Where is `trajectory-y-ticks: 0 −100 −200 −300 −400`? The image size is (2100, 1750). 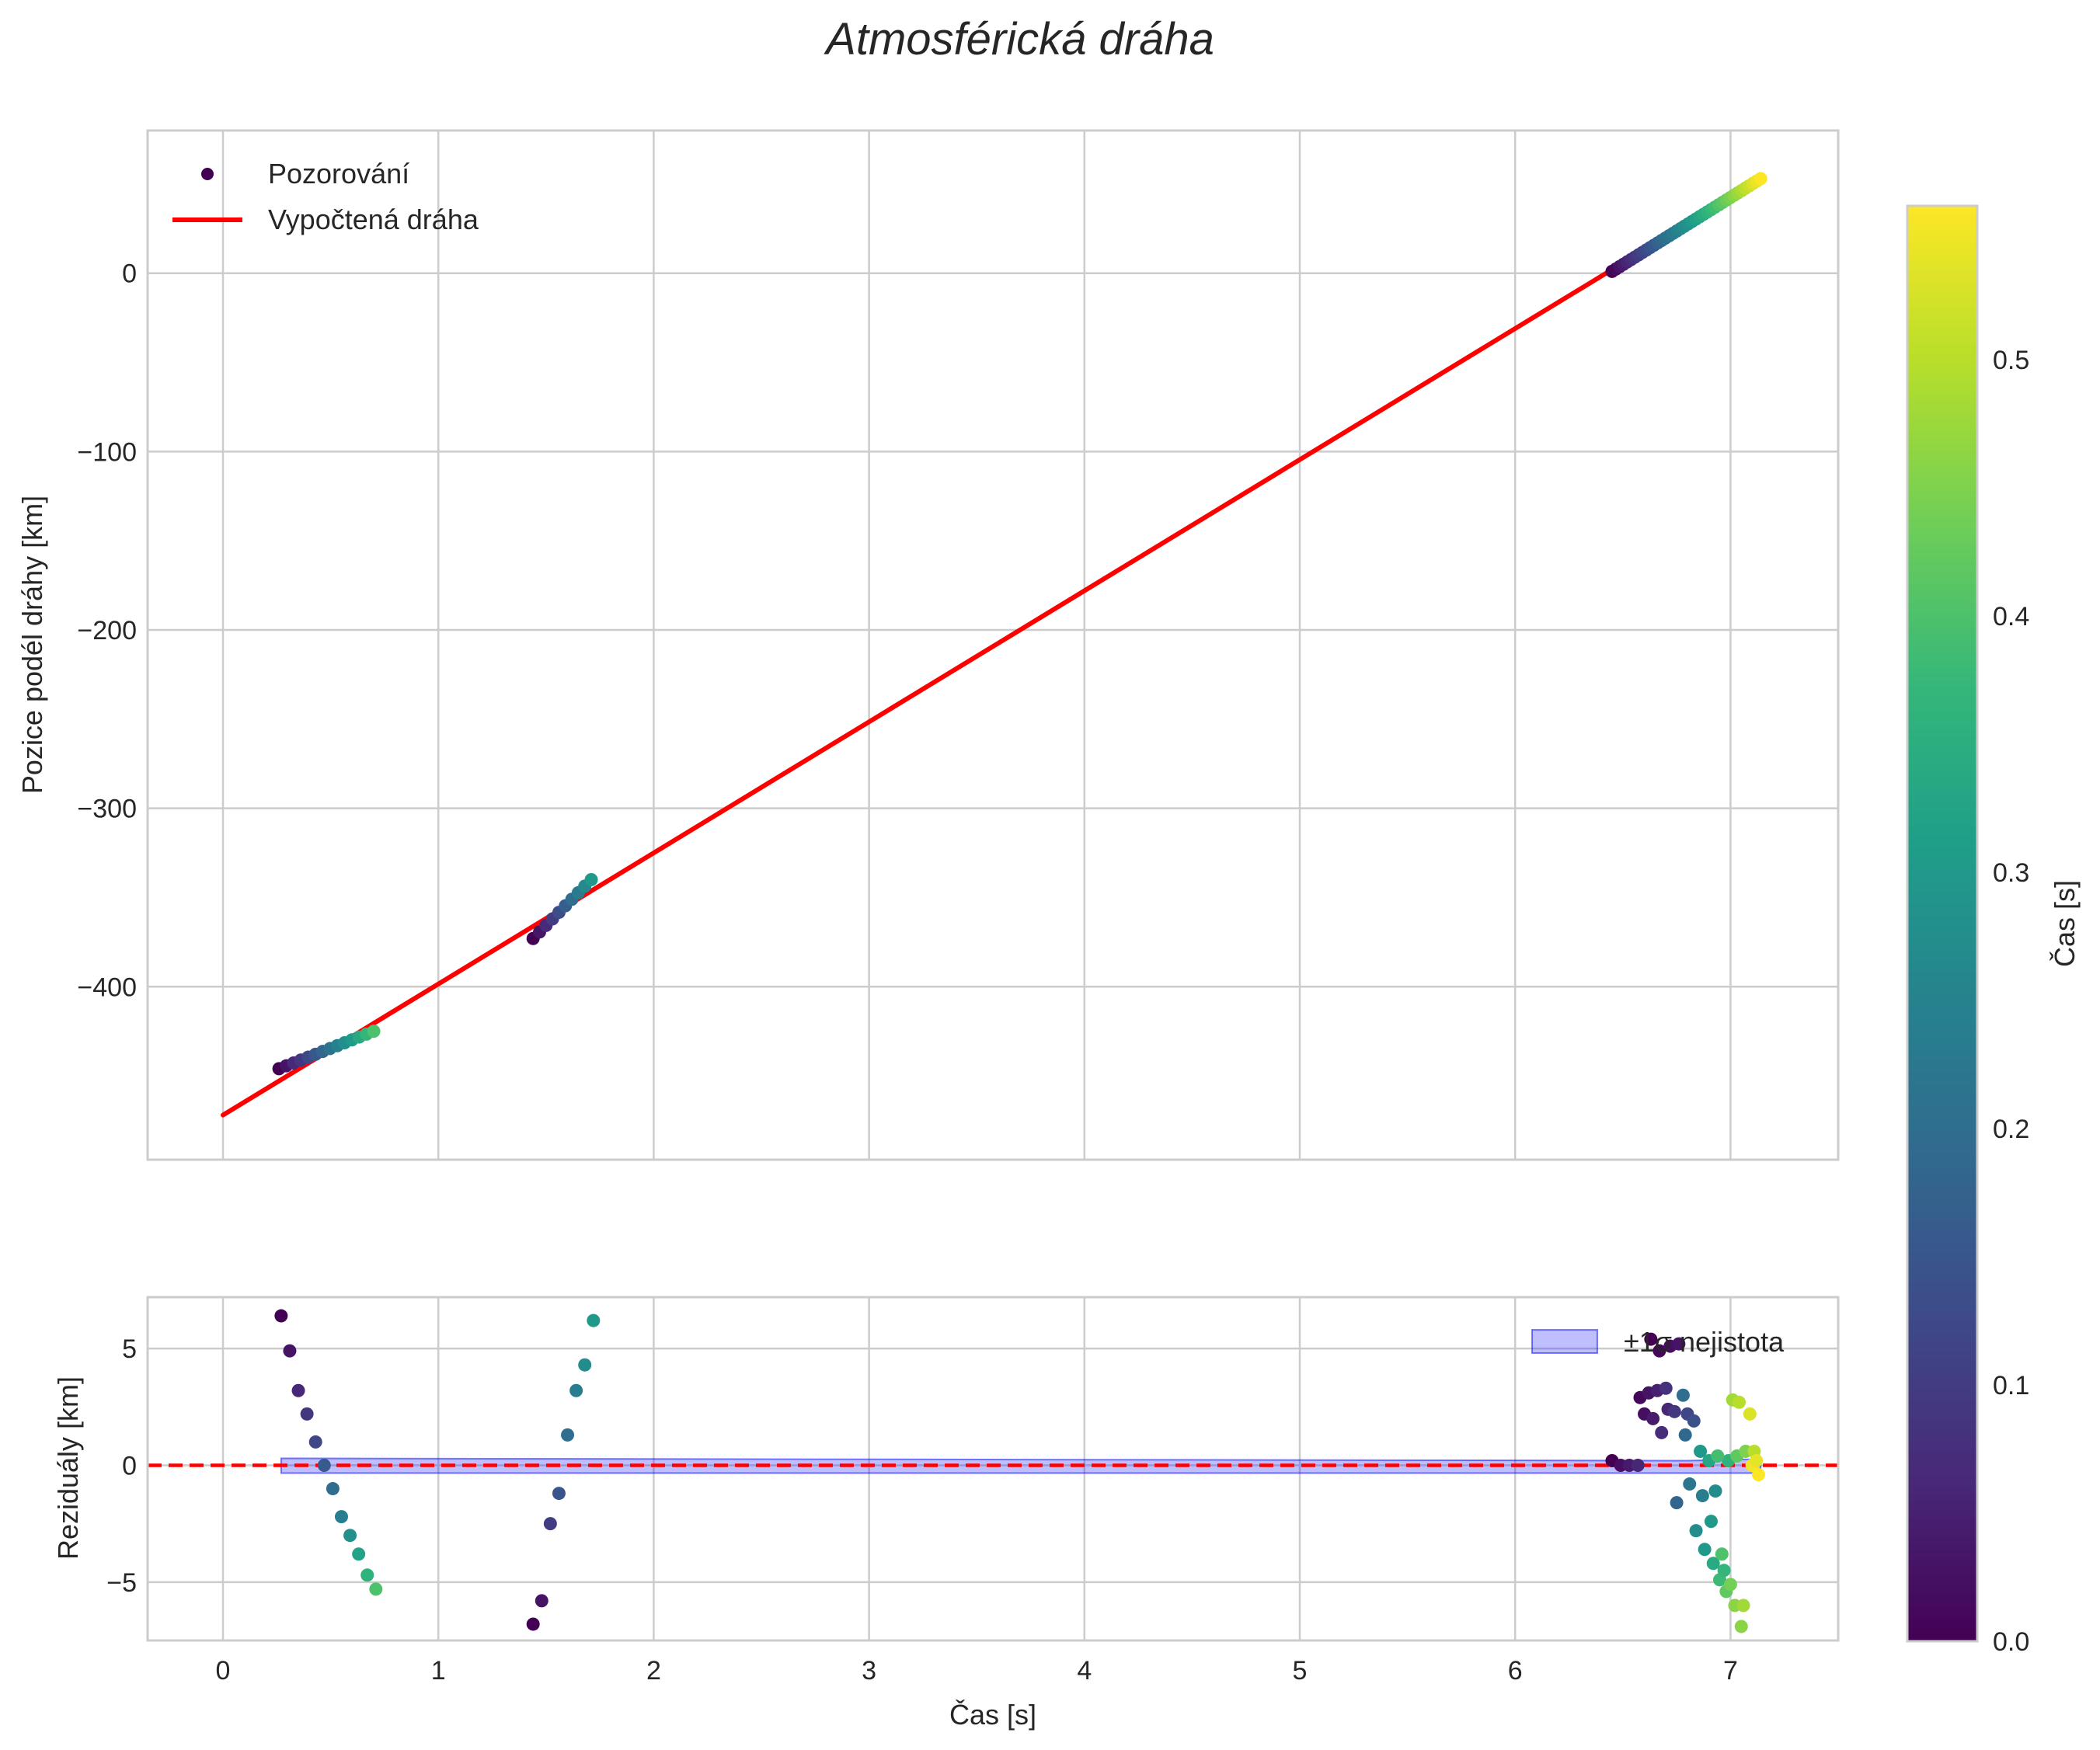 trajectory-y-ticks: 0 −100 −200 −300 −400 is located at coordinates (107, 631).